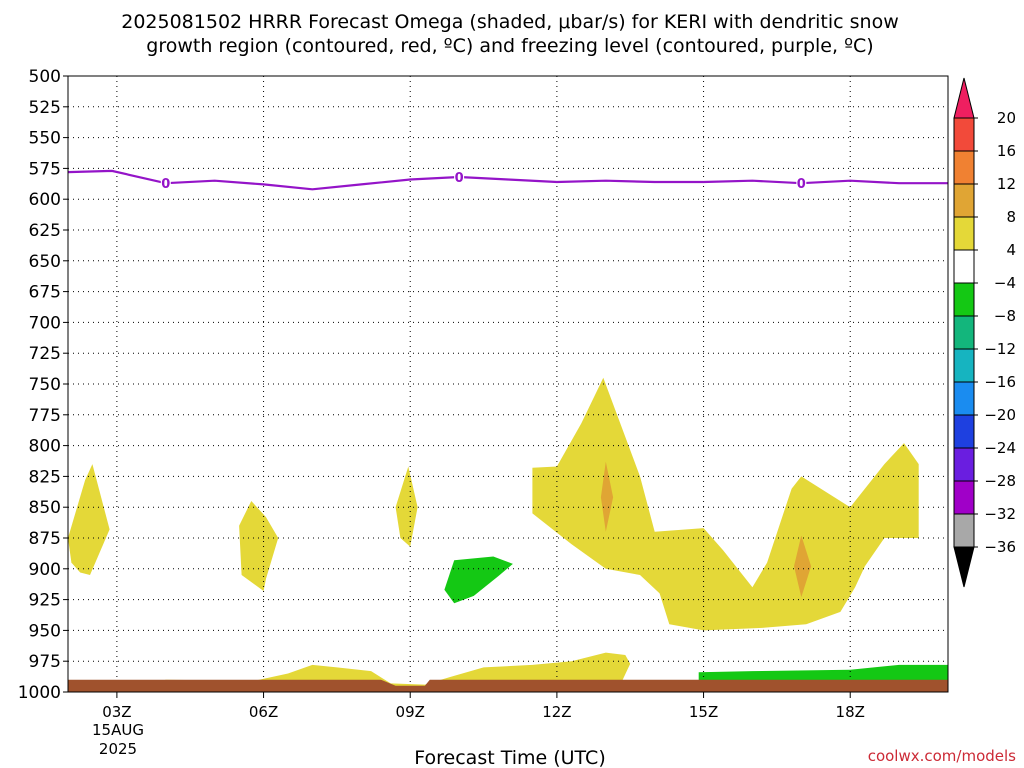  Describe the element at coordinates (1000, 547) in the screenshot. I see `colorbar-label: −36` at that location.